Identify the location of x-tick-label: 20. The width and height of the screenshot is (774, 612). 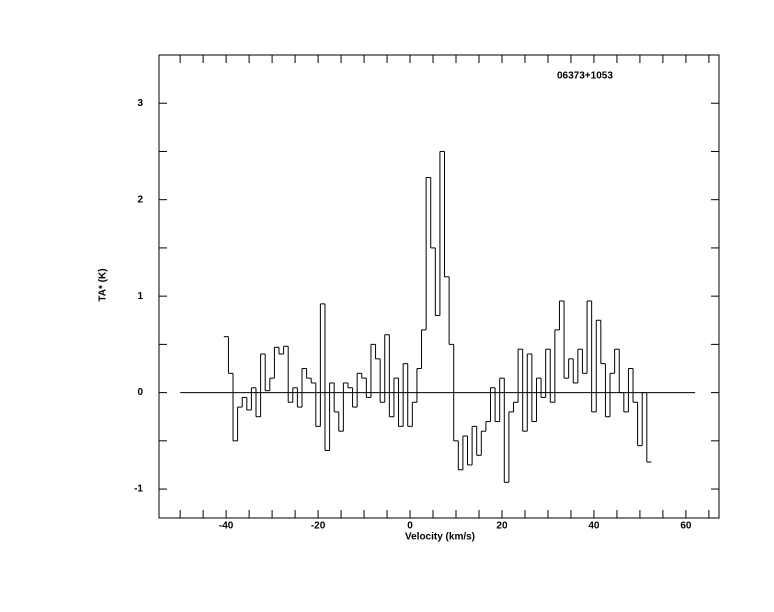
(502, 526).